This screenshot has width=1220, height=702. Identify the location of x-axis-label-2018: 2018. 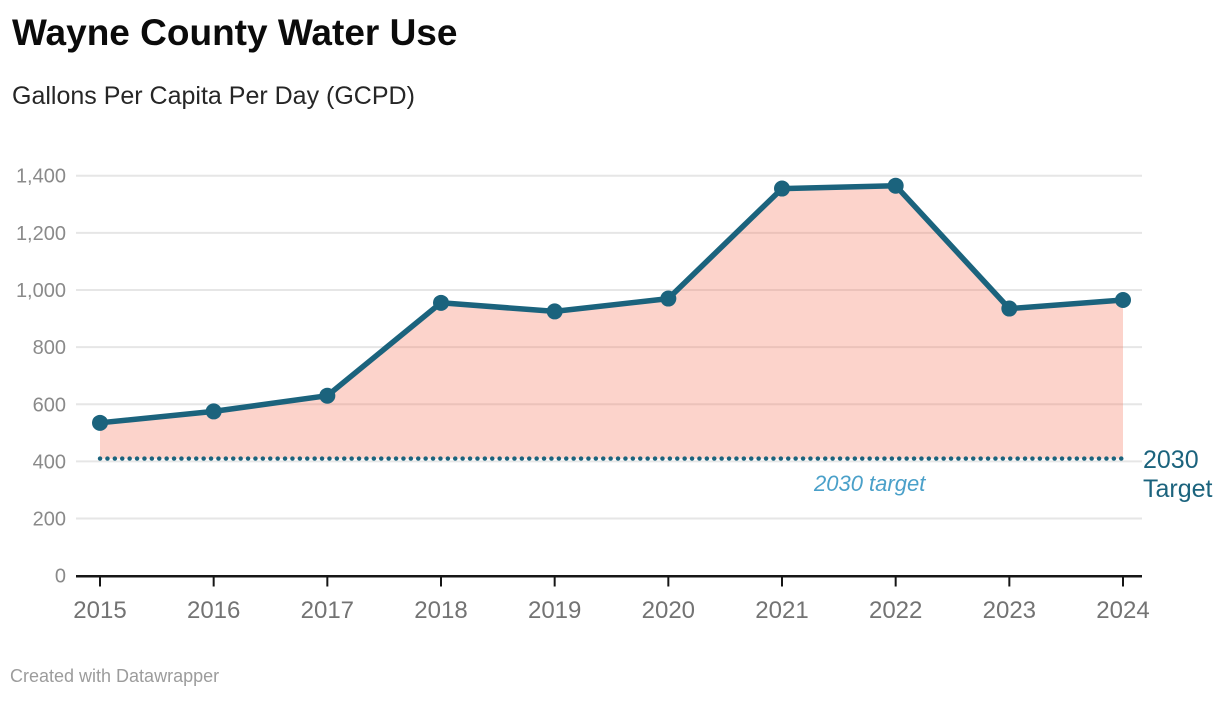
(440, 610).